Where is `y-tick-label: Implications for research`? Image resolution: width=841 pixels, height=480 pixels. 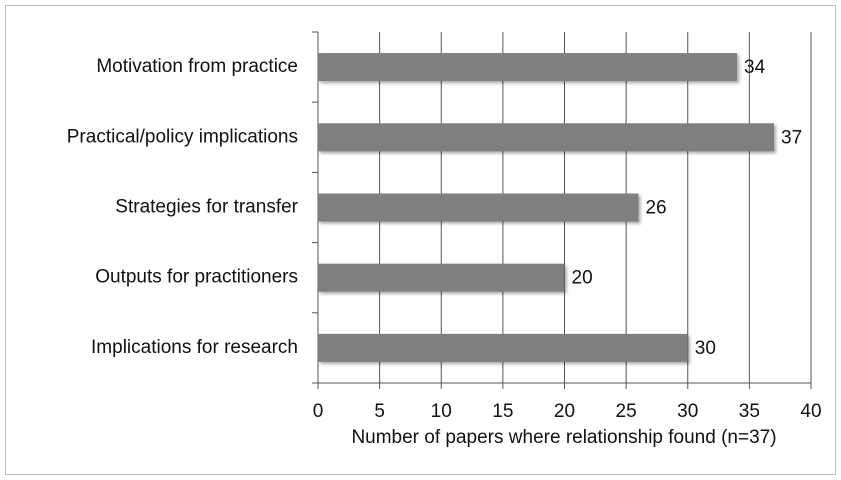 y-tick-label: Implications for research is located at coordinates (194, 347).